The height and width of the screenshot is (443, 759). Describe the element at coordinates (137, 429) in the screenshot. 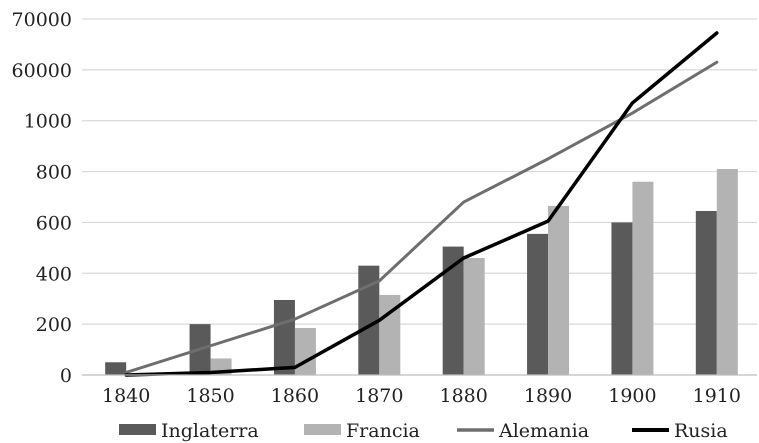

I see `legend-swatch-inglaterra` at that location.